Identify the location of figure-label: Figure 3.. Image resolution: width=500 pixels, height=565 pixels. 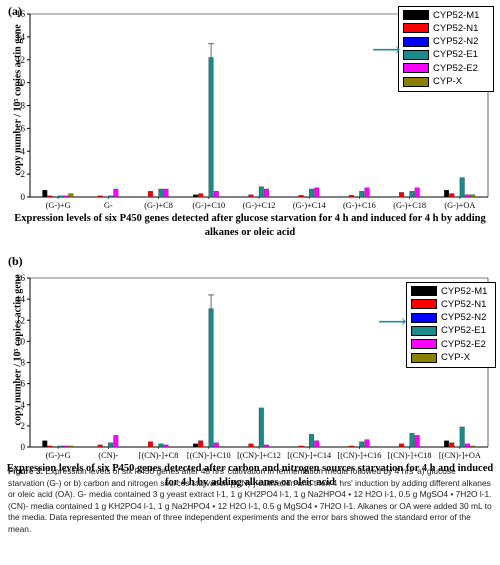
(25, 471).